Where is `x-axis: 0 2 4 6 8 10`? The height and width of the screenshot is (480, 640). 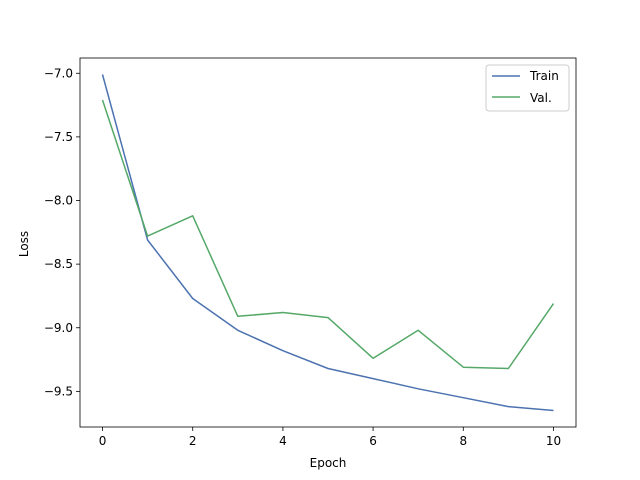
x-axis: 0 2 4 6 8 10 is located at coordinates (330, 437).